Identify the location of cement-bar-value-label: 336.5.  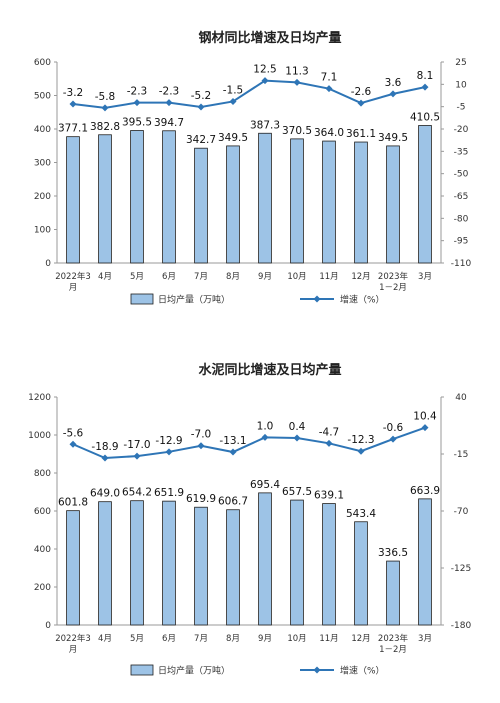
(393, 553).